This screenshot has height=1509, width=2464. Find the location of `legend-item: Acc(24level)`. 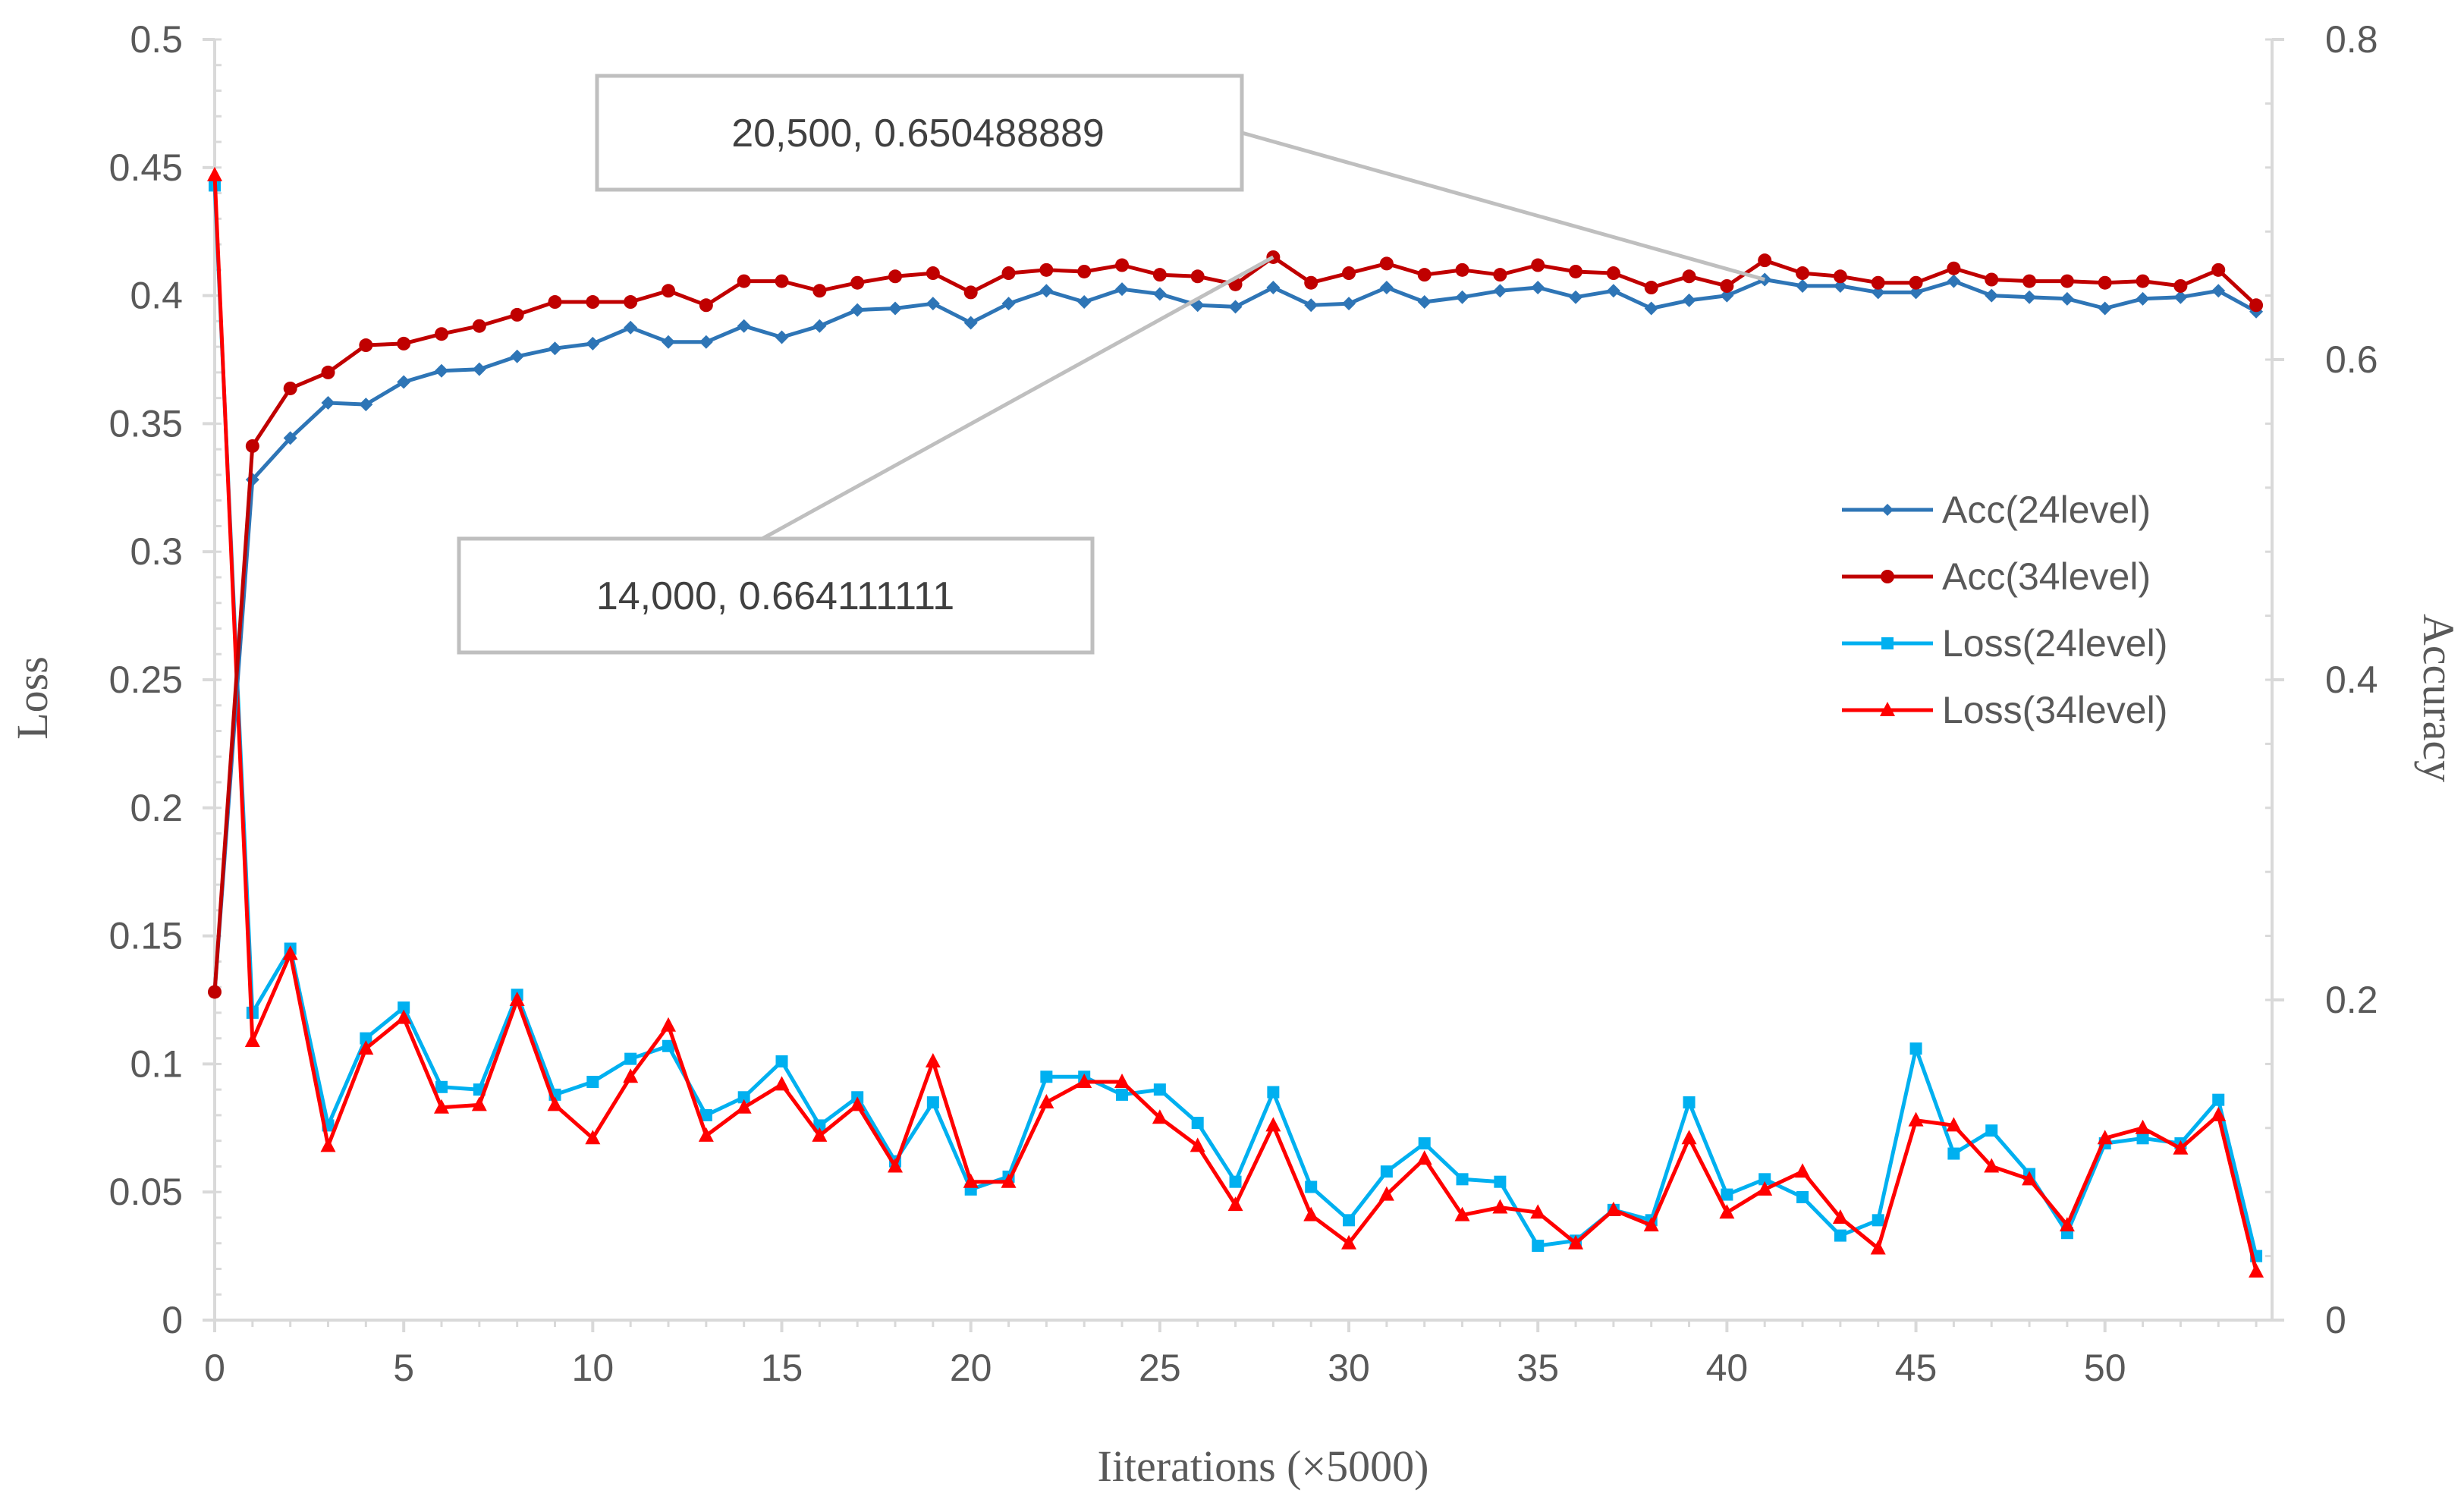

legend-item: Acc(24level) is located at coordinates (1996, 510).